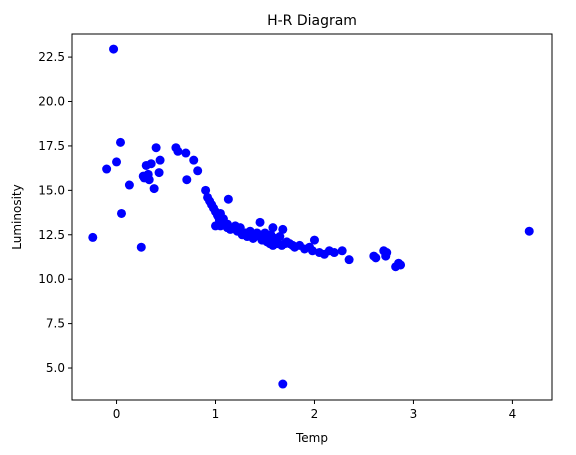  What do you see at coordinates (414, 414) in the screenshot?
I see `x-tick-label: 3` at bounding box center [414, 414].